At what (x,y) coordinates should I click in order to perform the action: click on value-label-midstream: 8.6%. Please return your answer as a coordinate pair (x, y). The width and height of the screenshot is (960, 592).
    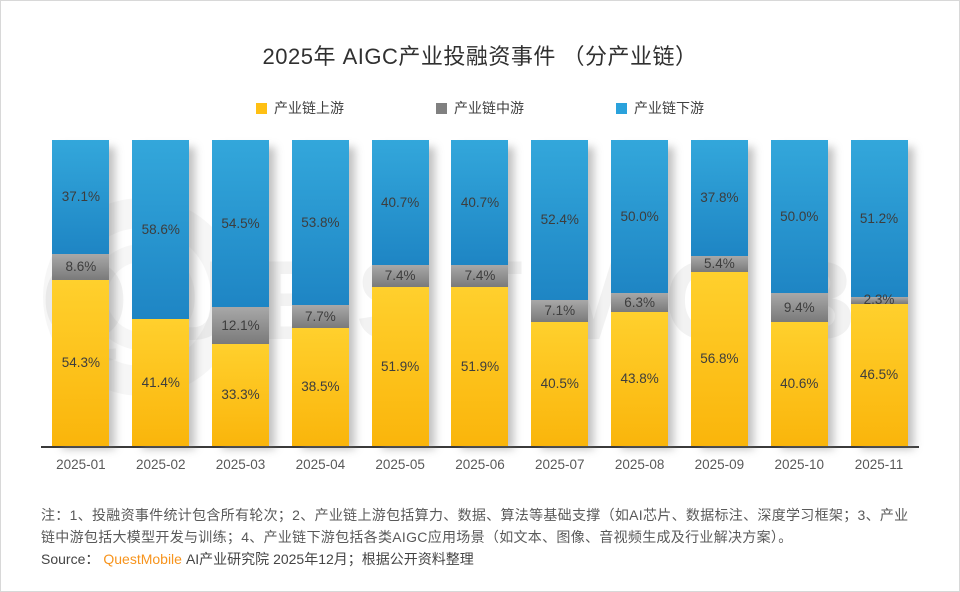
    Looking at the image, I should click on (81, 266).